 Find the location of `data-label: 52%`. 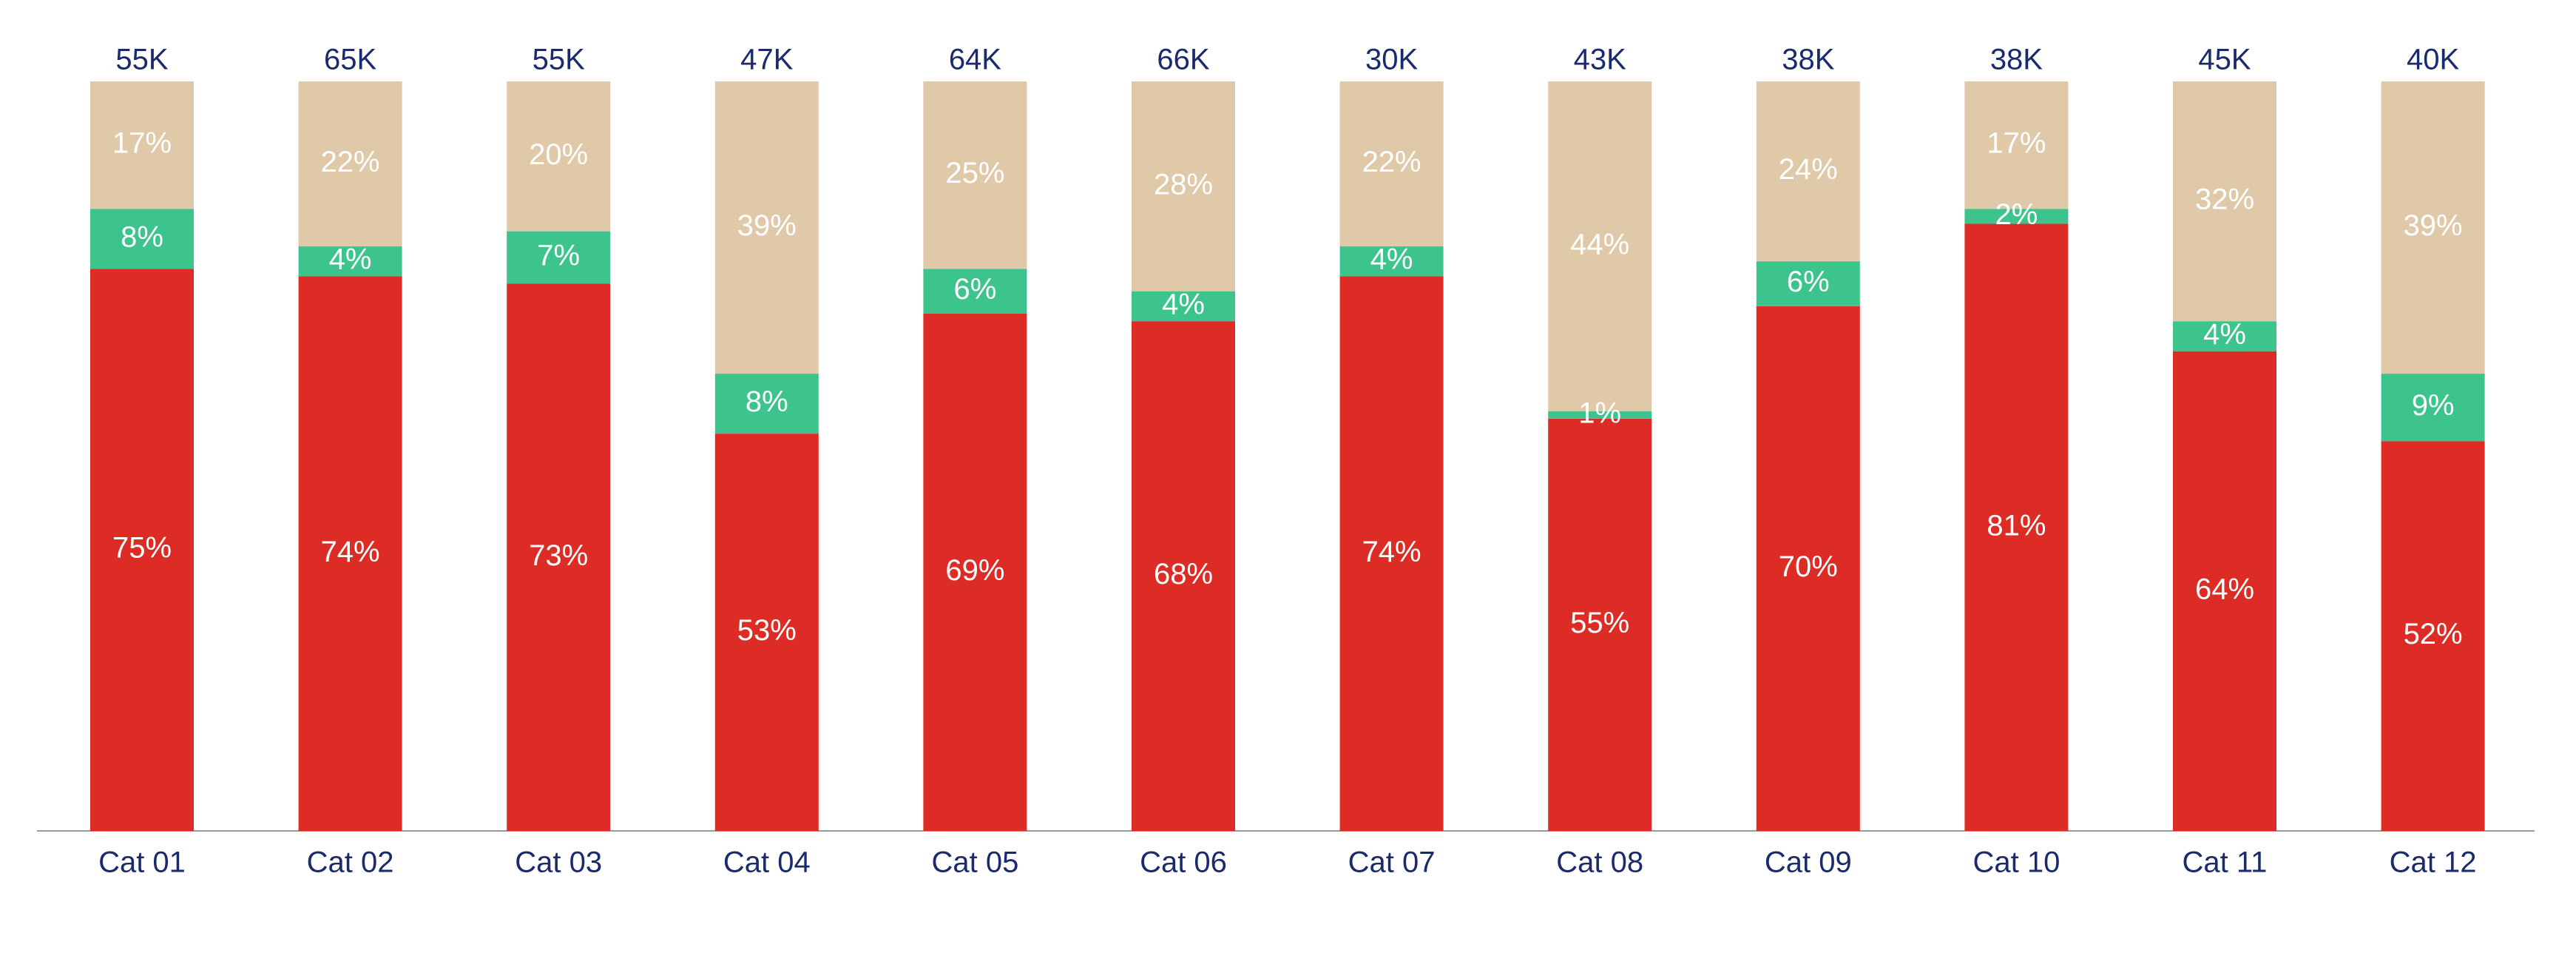

data-label: 52% is located at coordinates (2433, 634).